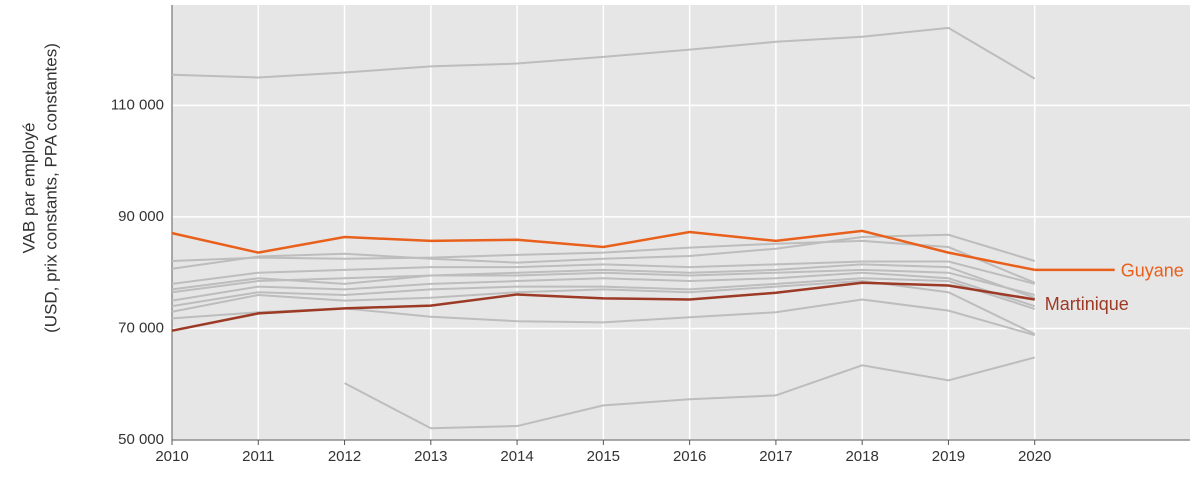 The width and height of the screenshot is (1199, 480). Describe the element at coordinates (344, 456) in the screenshot. I see `x-tick-label: 2012` at that location.